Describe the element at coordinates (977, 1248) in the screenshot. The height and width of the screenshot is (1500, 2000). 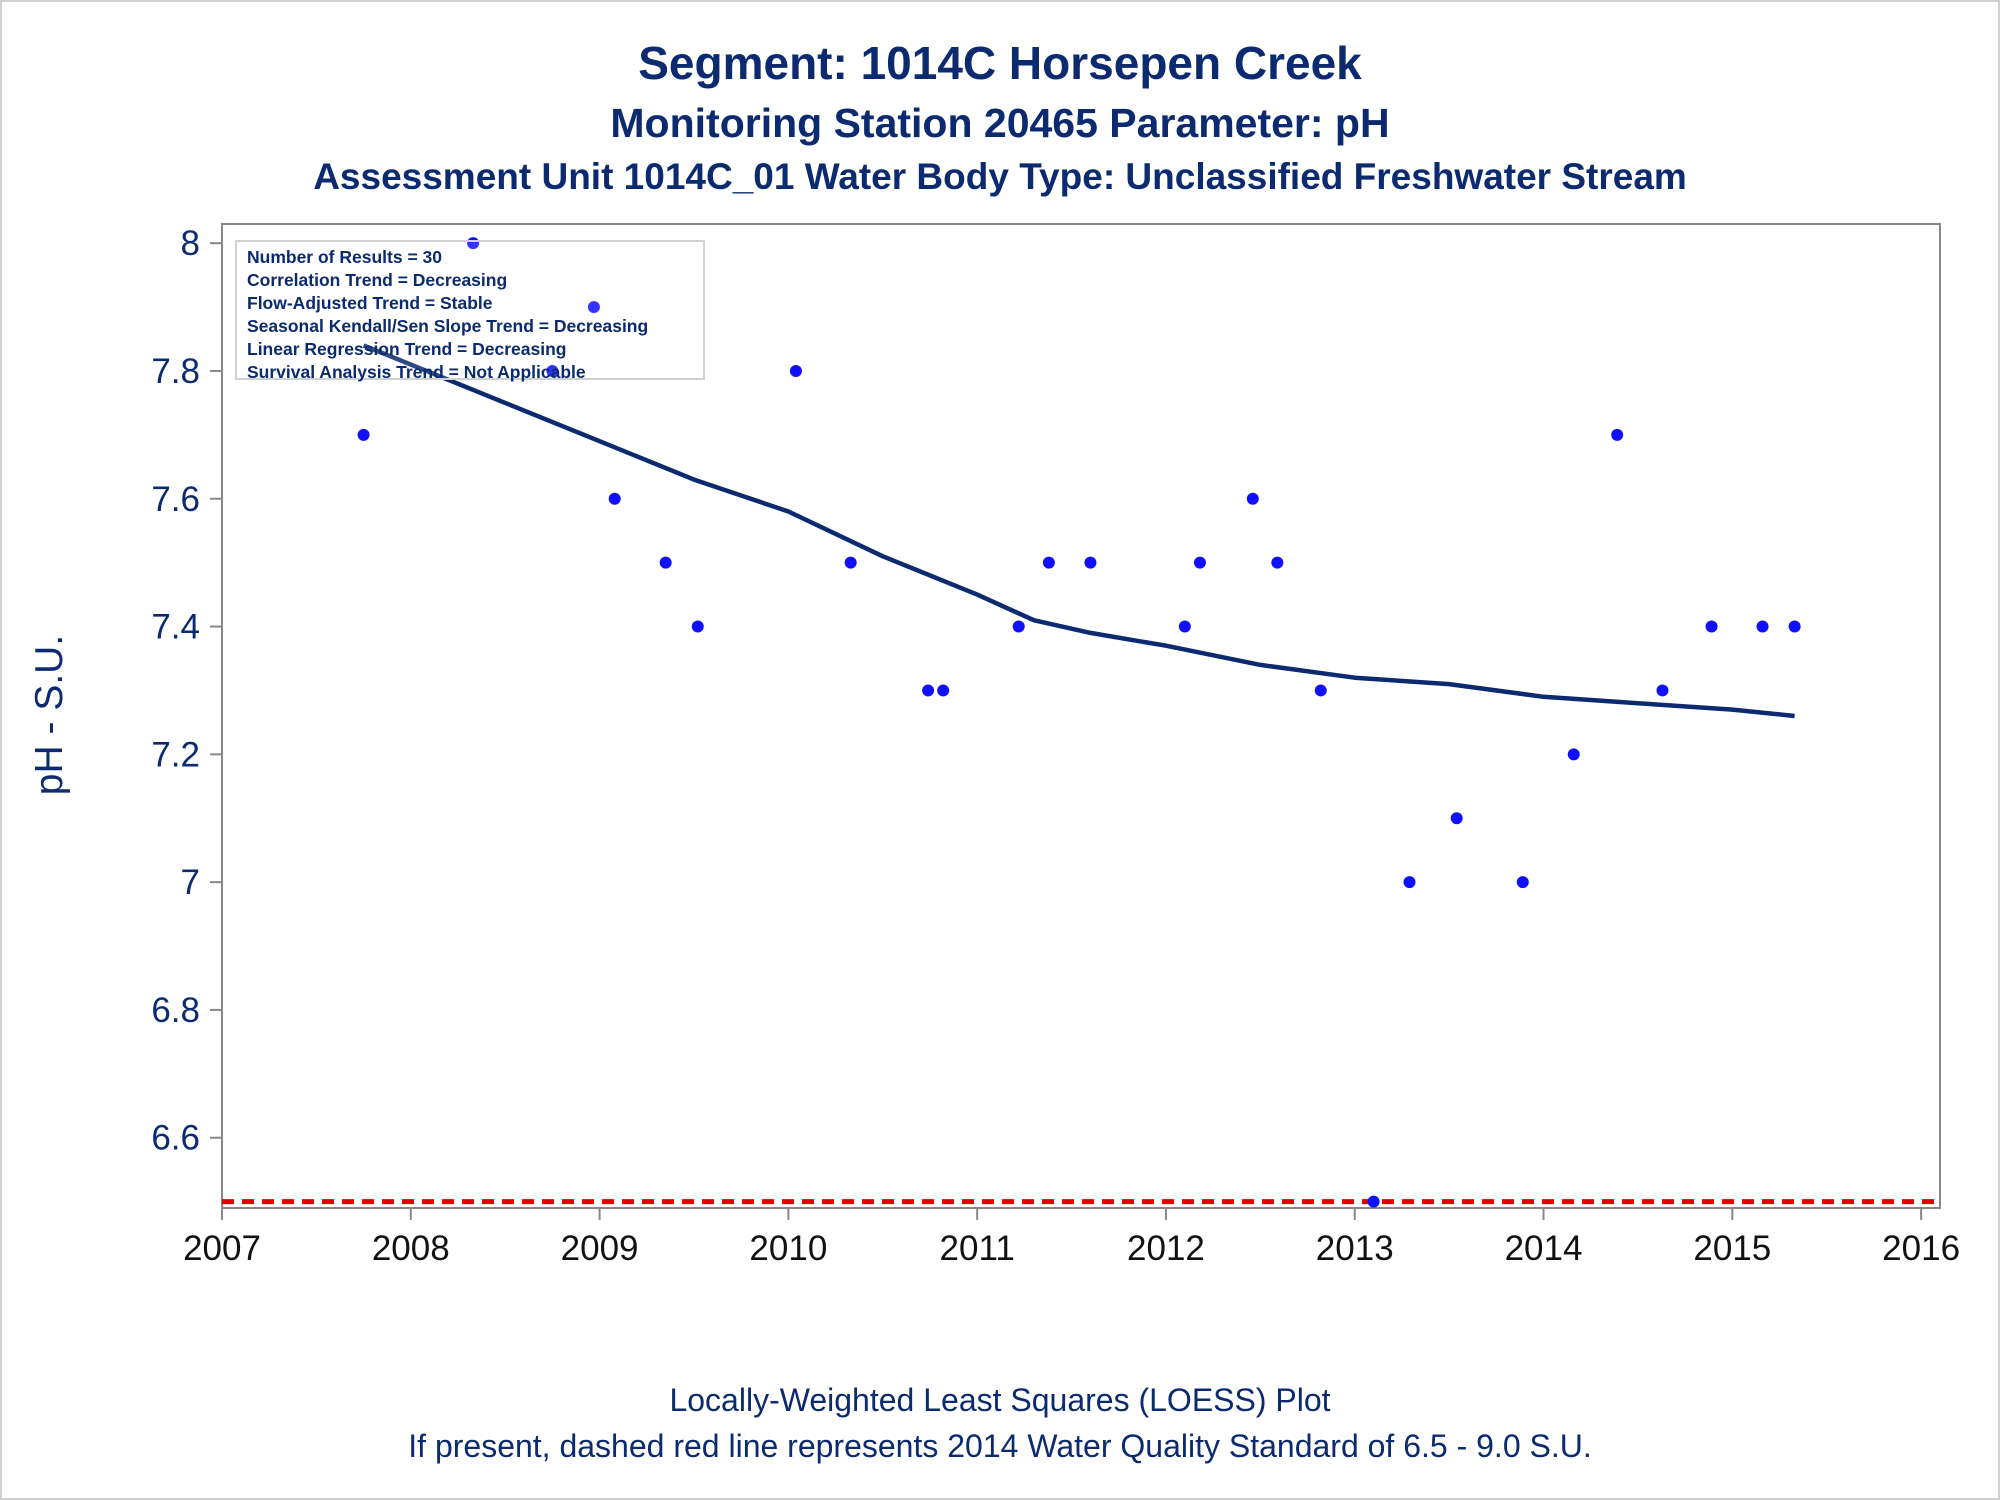
I see `x-tick-label: 2011` at that location.